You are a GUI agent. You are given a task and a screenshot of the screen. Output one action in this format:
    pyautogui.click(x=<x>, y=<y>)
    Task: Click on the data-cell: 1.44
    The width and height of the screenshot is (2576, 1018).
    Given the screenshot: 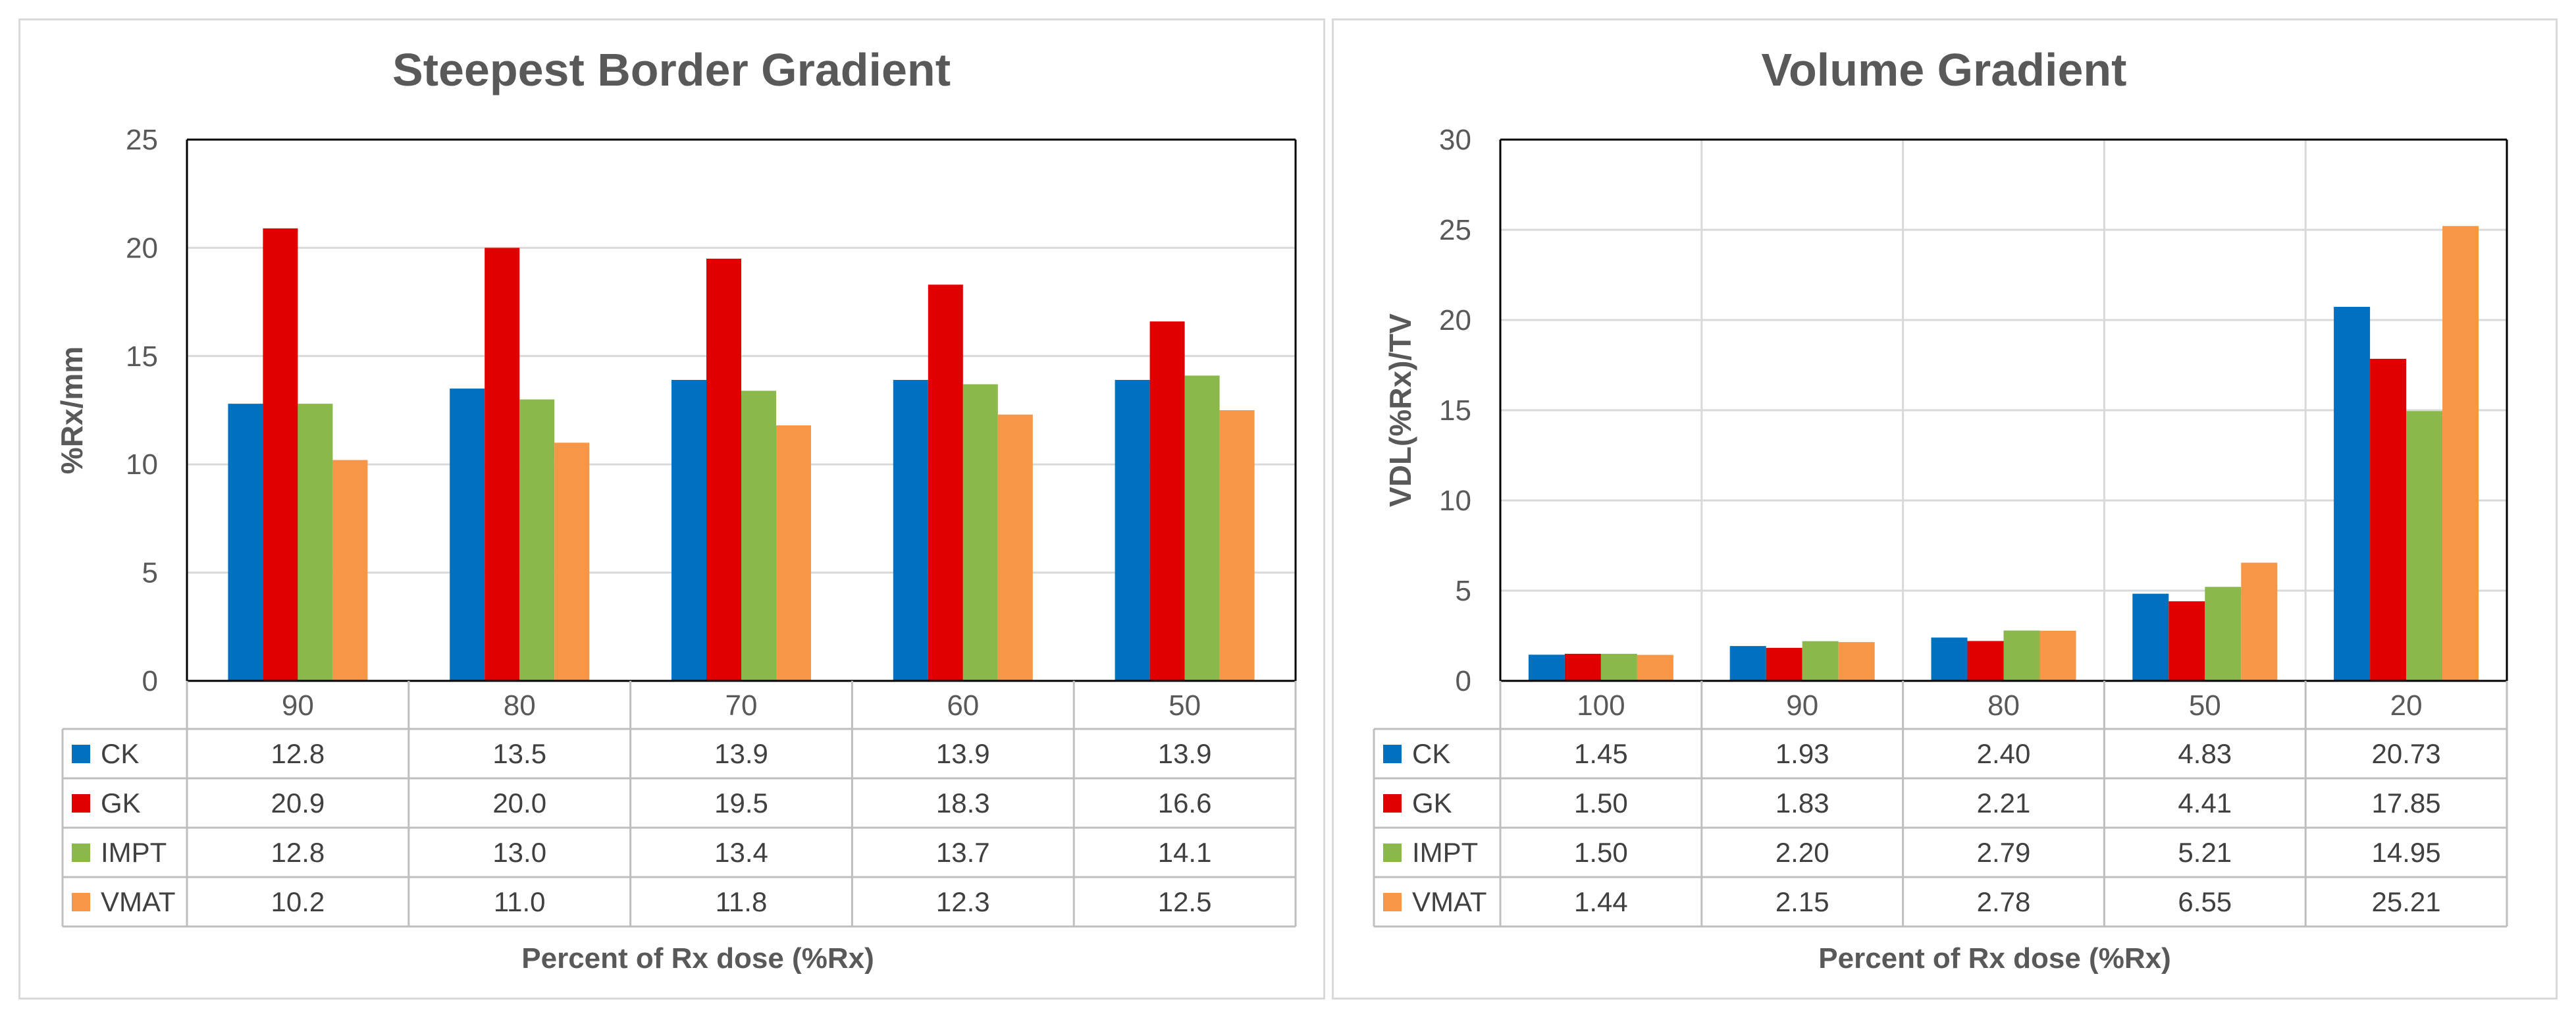 What is the action you would take?
    pyautogui.click(x=1601, y=902)
    